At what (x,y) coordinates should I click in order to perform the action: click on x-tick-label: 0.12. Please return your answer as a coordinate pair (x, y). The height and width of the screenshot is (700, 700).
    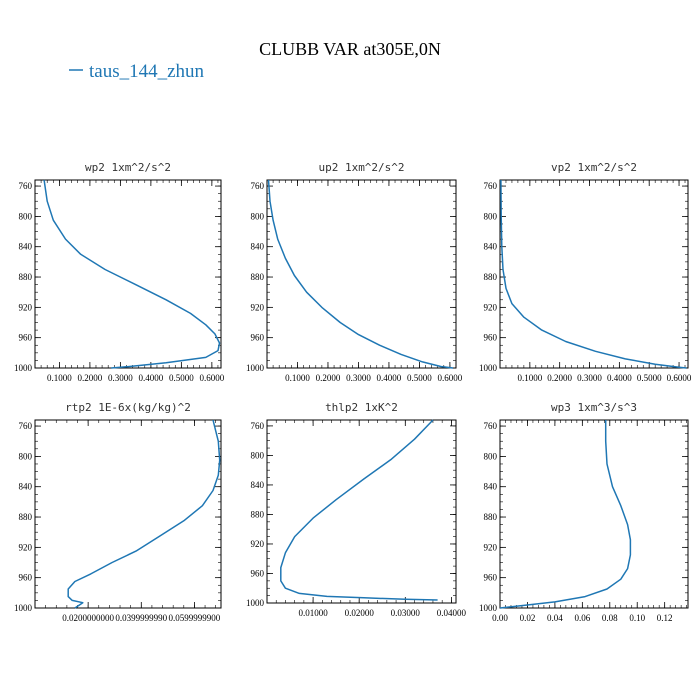
    Looking at the image, I should click on (665, 618).